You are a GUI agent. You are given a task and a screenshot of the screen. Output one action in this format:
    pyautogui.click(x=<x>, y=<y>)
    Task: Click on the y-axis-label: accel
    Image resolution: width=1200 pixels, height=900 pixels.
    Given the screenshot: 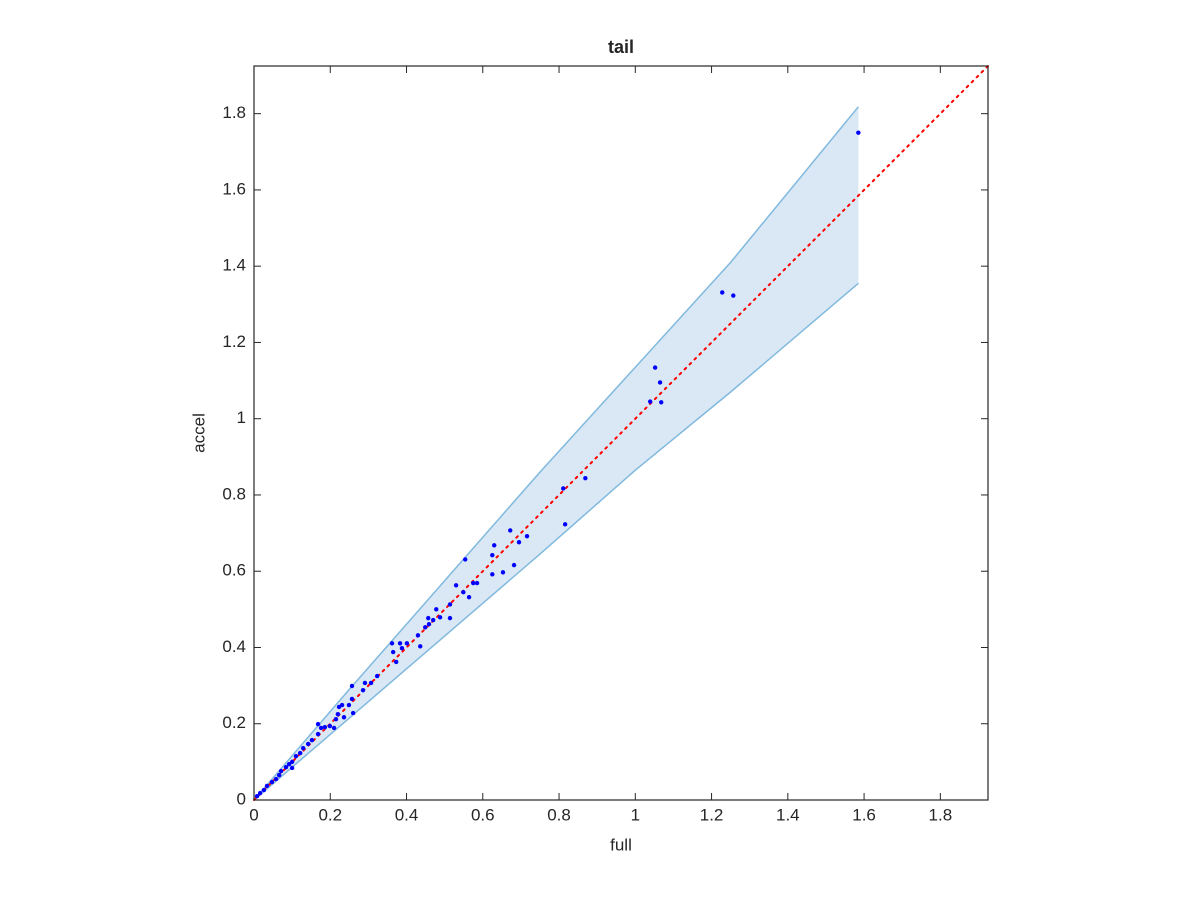 What is the action you would take?
    pyautogui.click(x=198, y=433)
    